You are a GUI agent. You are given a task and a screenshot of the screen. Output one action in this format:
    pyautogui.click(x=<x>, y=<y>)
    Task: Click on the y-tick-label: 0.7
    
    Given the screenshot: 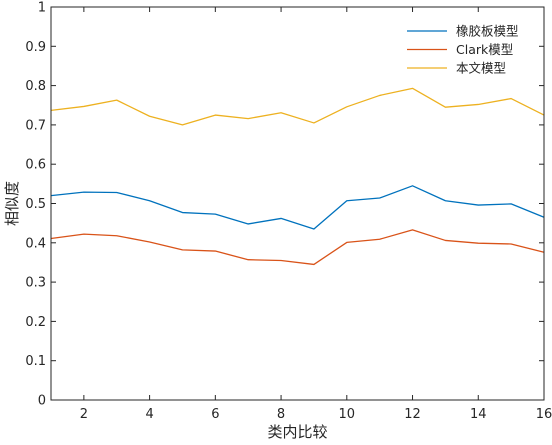 What is the action you would take?
    pyautogui.click(x=35, y=125)
    